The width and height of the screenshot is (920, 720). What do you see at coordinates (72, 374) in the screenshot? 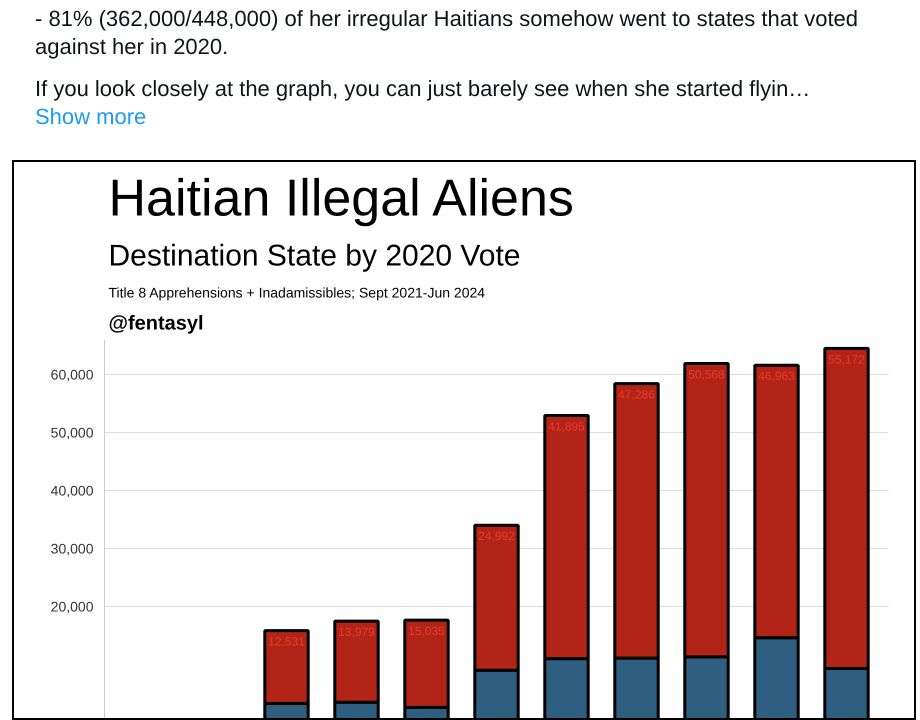
I see `y-tick-label: 60,000` at bounding box center [72, 374].